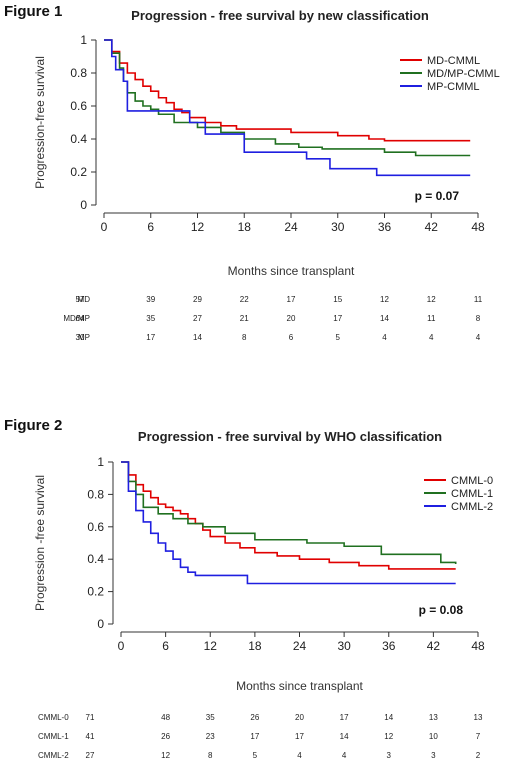 This screenshot has width=520, height=767. I want to click on risk-value: 30, so click(80, 337).